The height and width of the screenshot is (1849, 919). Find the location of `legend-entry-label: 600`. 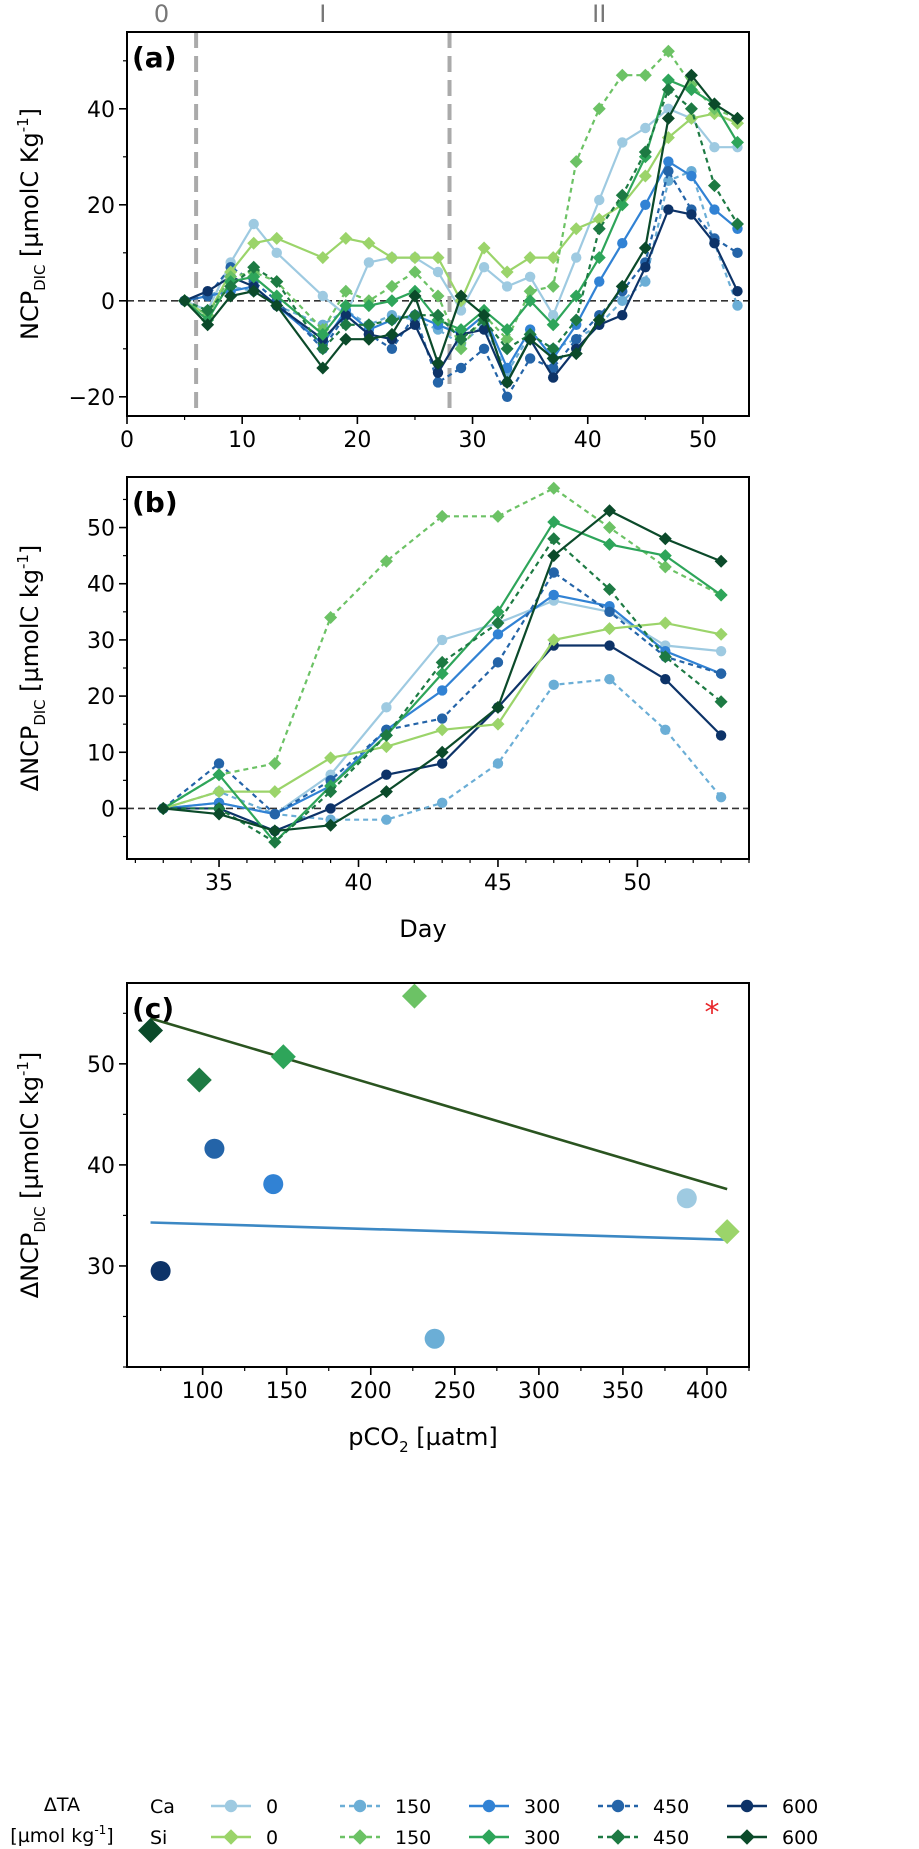

legend-entry-label: 600 is located at coordinates (800, 1807).